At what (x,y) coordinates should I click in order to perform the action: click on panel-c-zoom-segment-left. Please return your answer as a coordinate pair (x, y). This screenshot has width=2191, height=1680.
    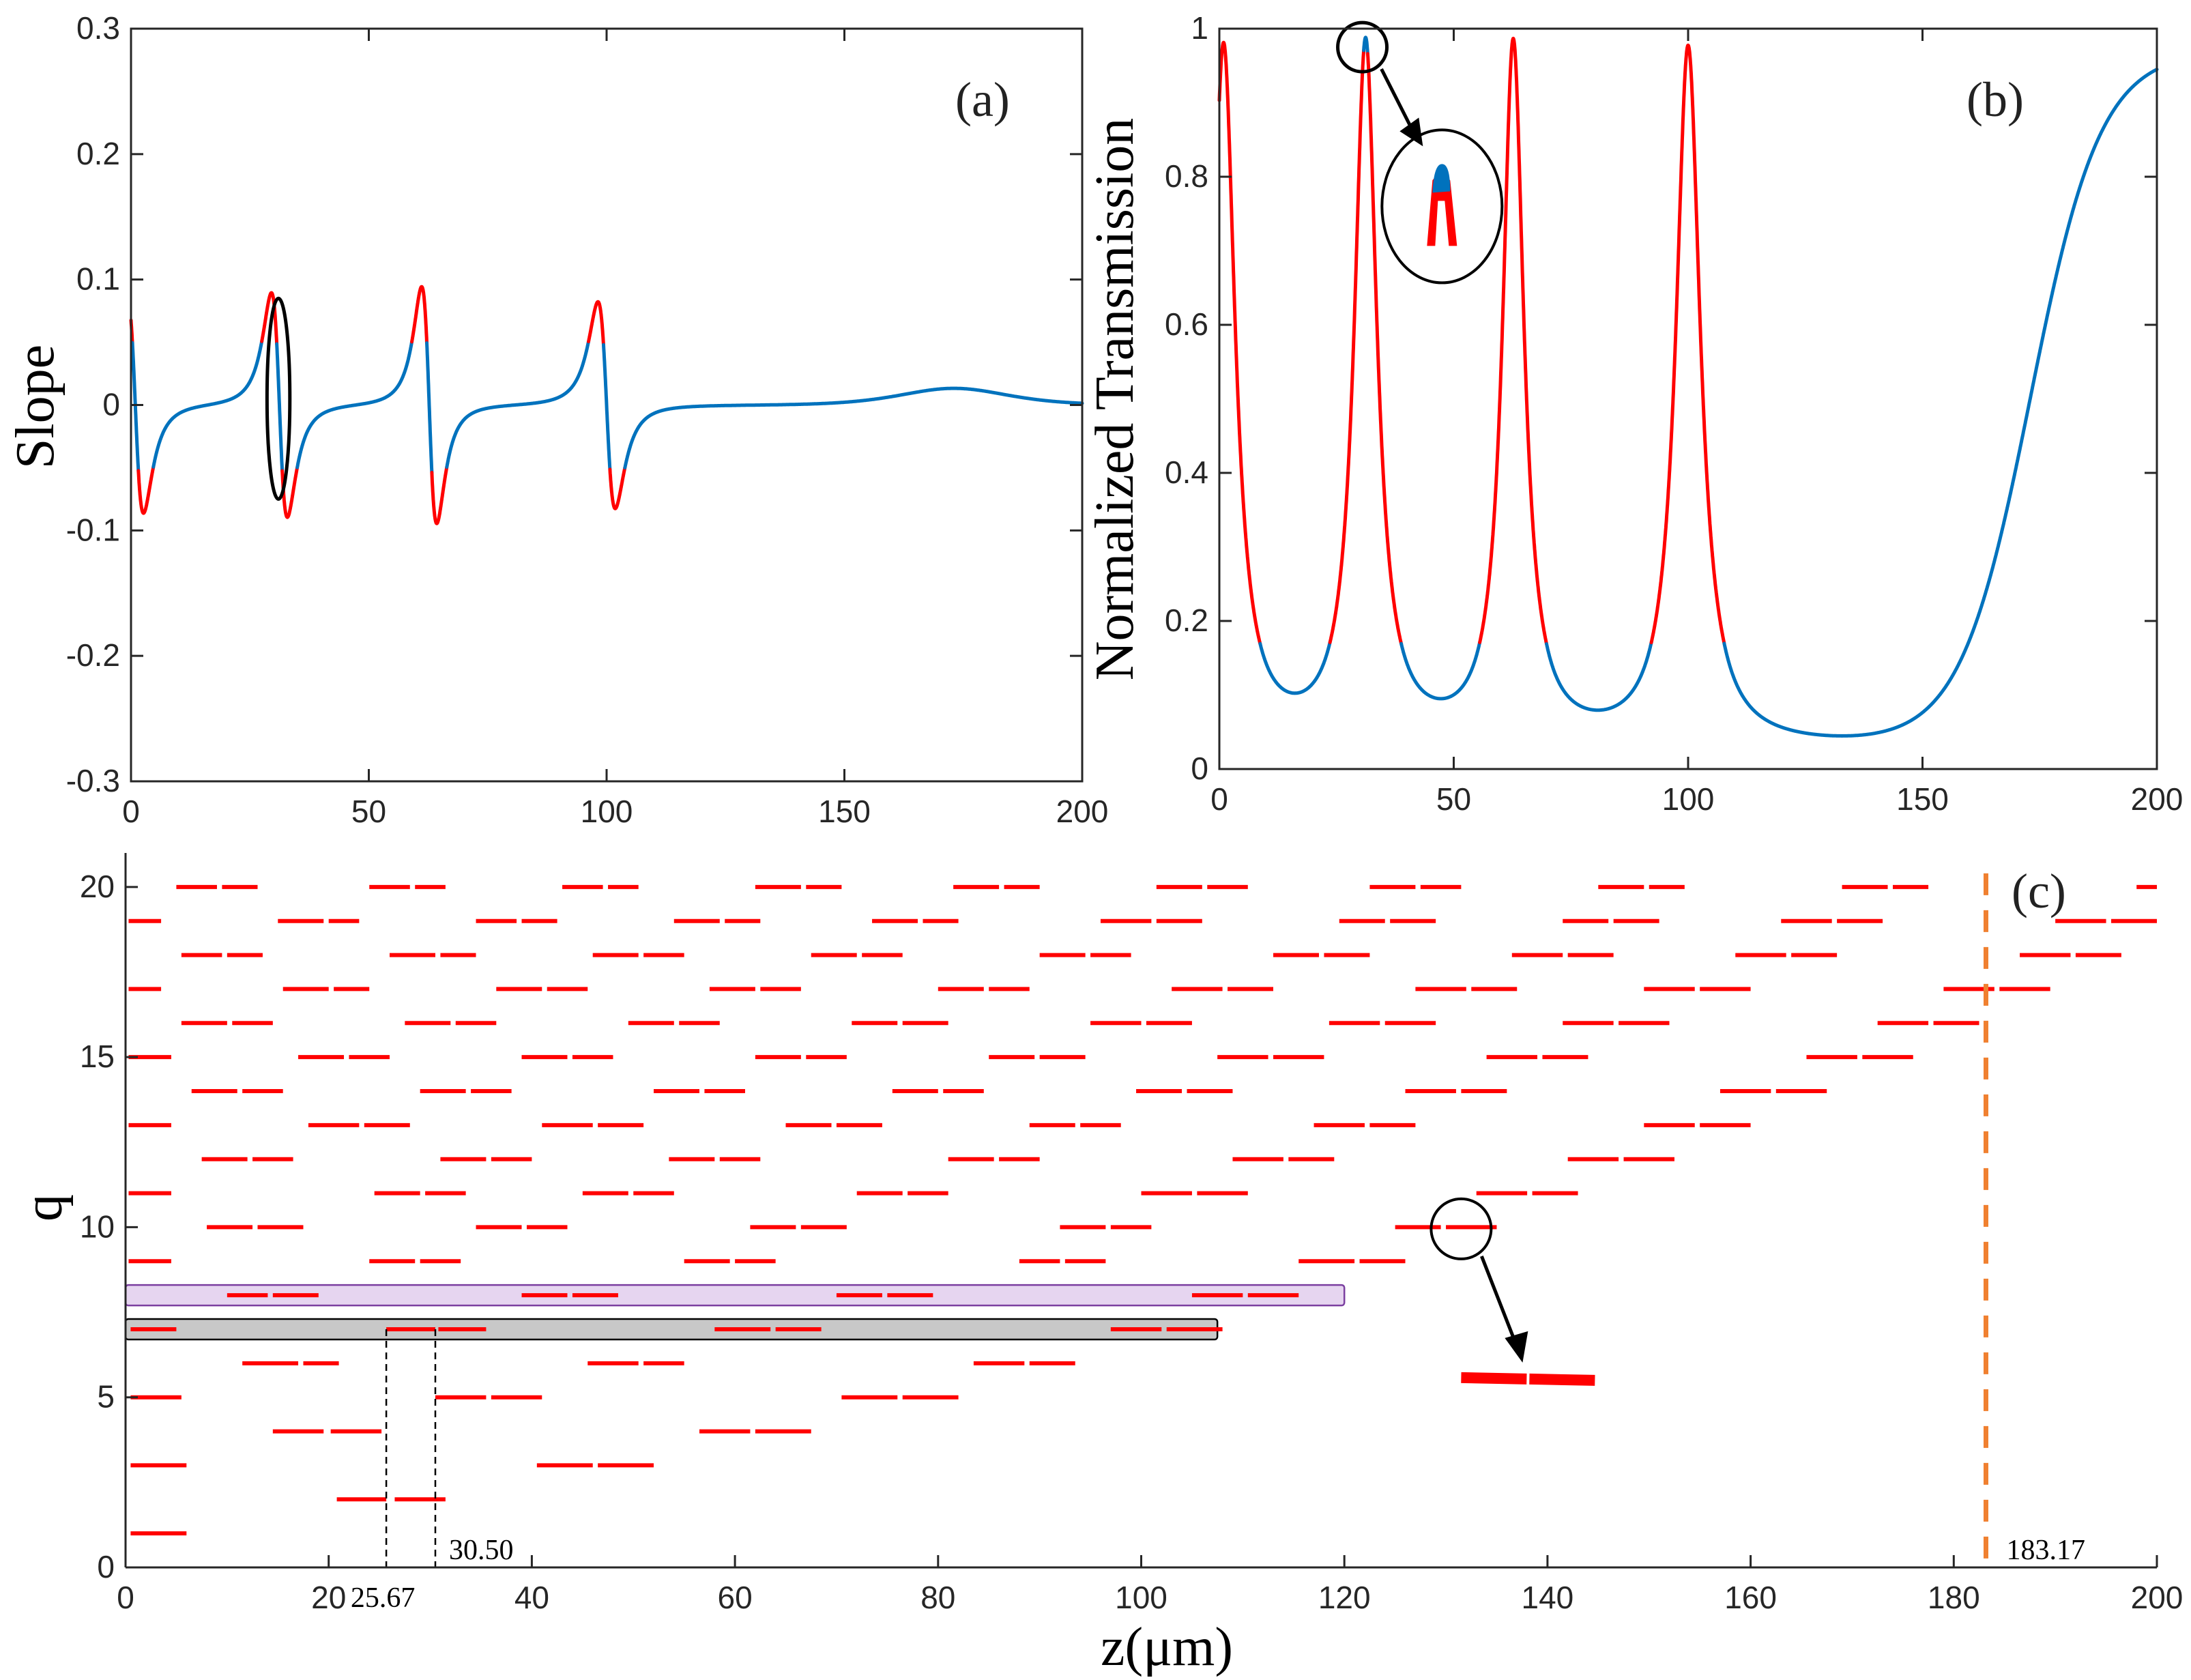
    Looking at the image, I should click on (1494, 1378).